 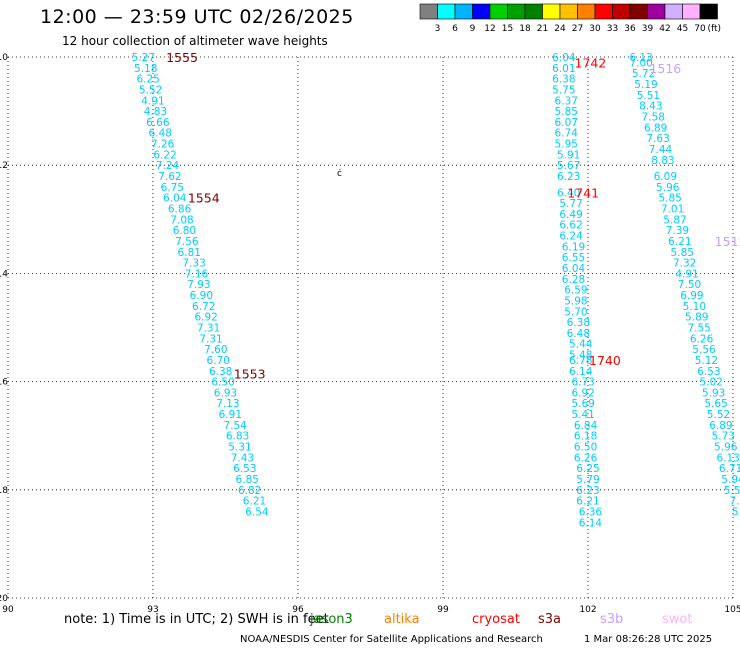 I want to click on wave-height-value: 5.75, so click(x=563, y=90).